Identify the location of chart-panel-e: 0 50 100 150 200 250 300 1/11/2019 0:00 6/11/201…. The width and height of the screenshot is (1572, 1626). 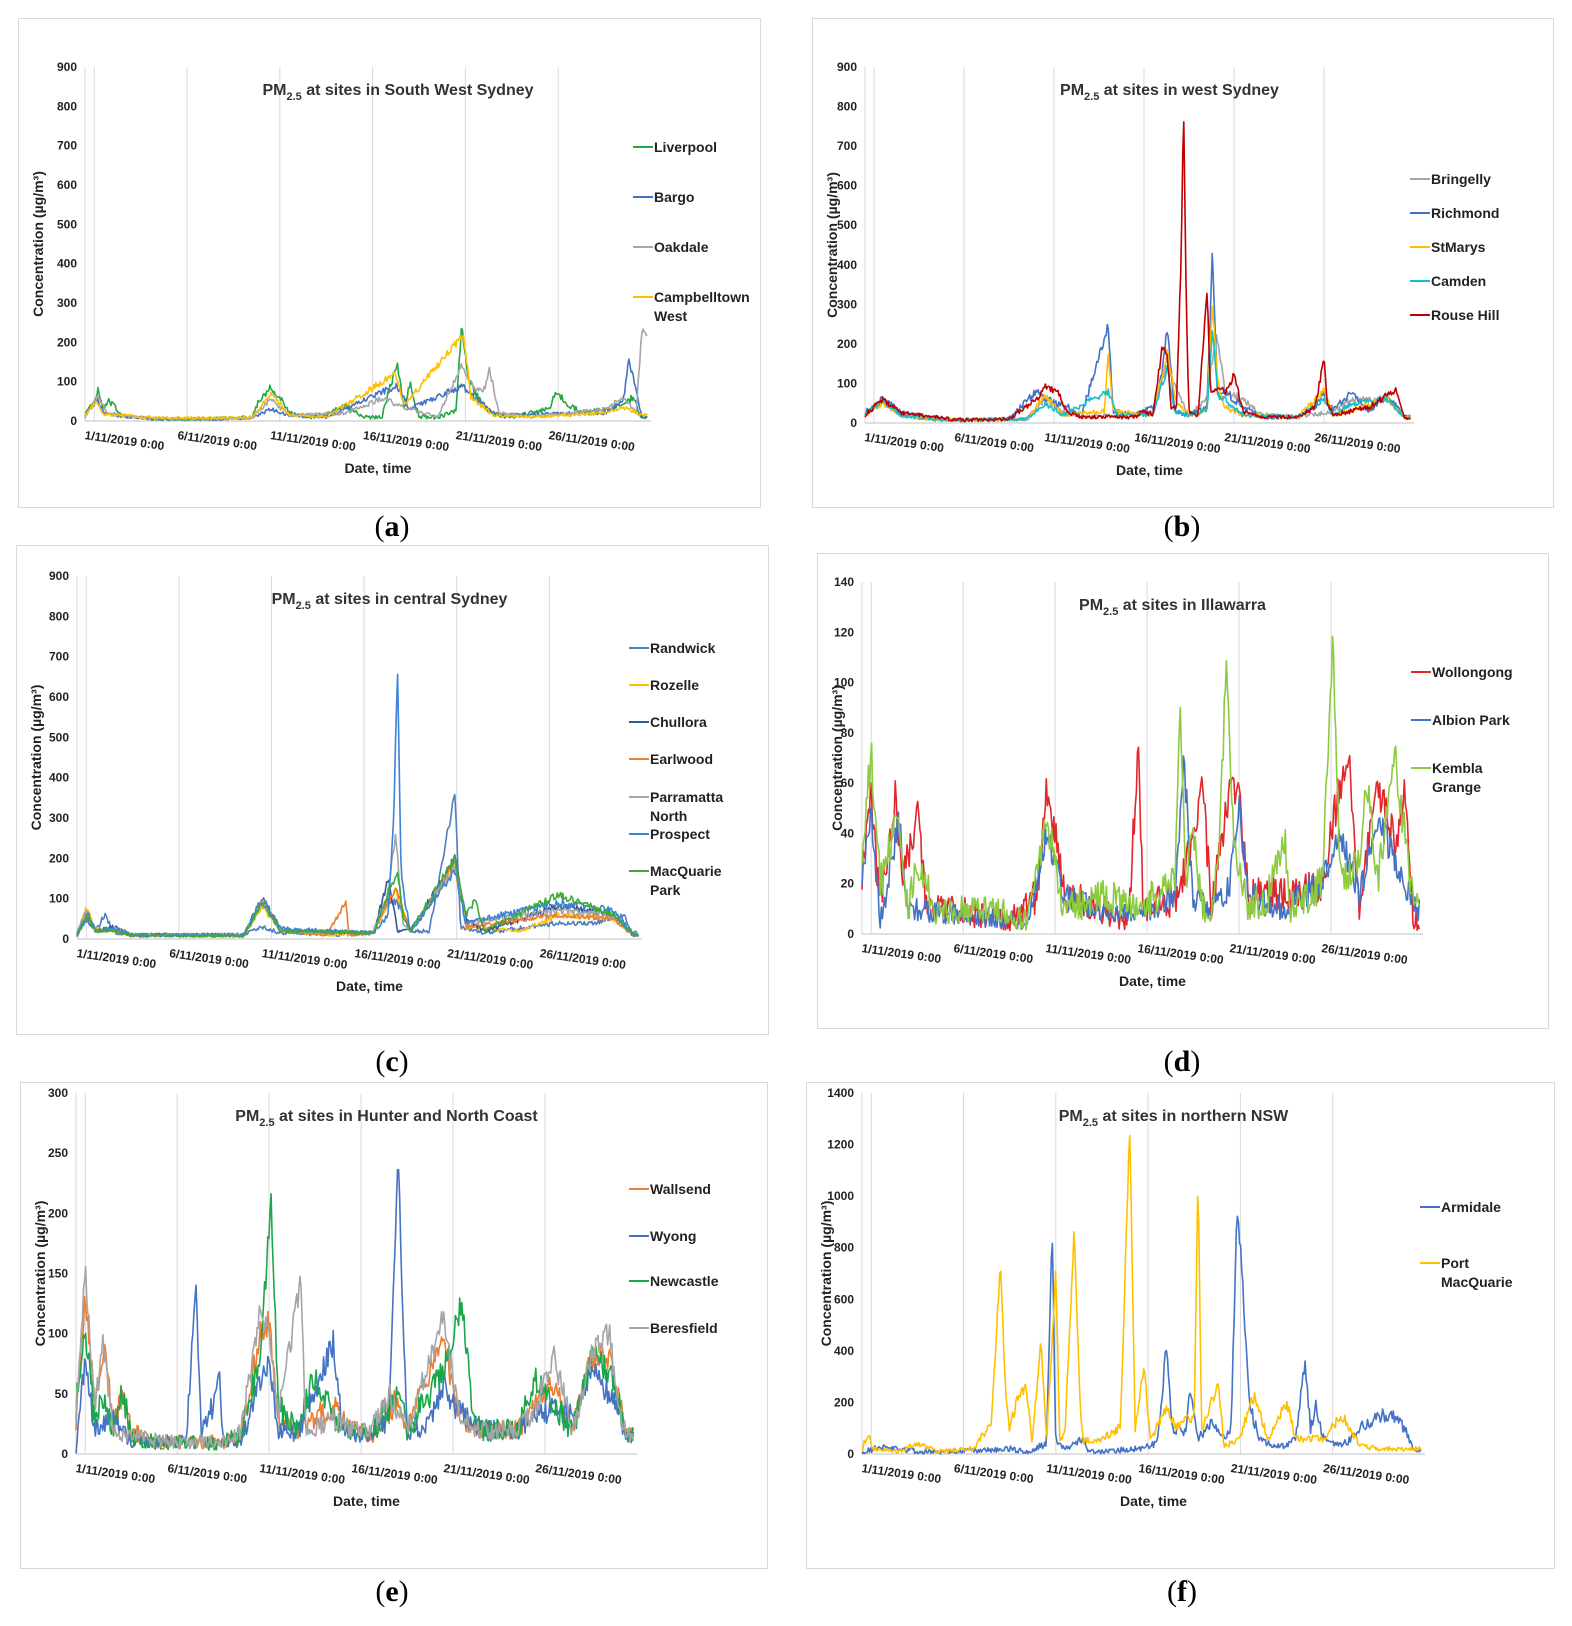
(394, 1325).